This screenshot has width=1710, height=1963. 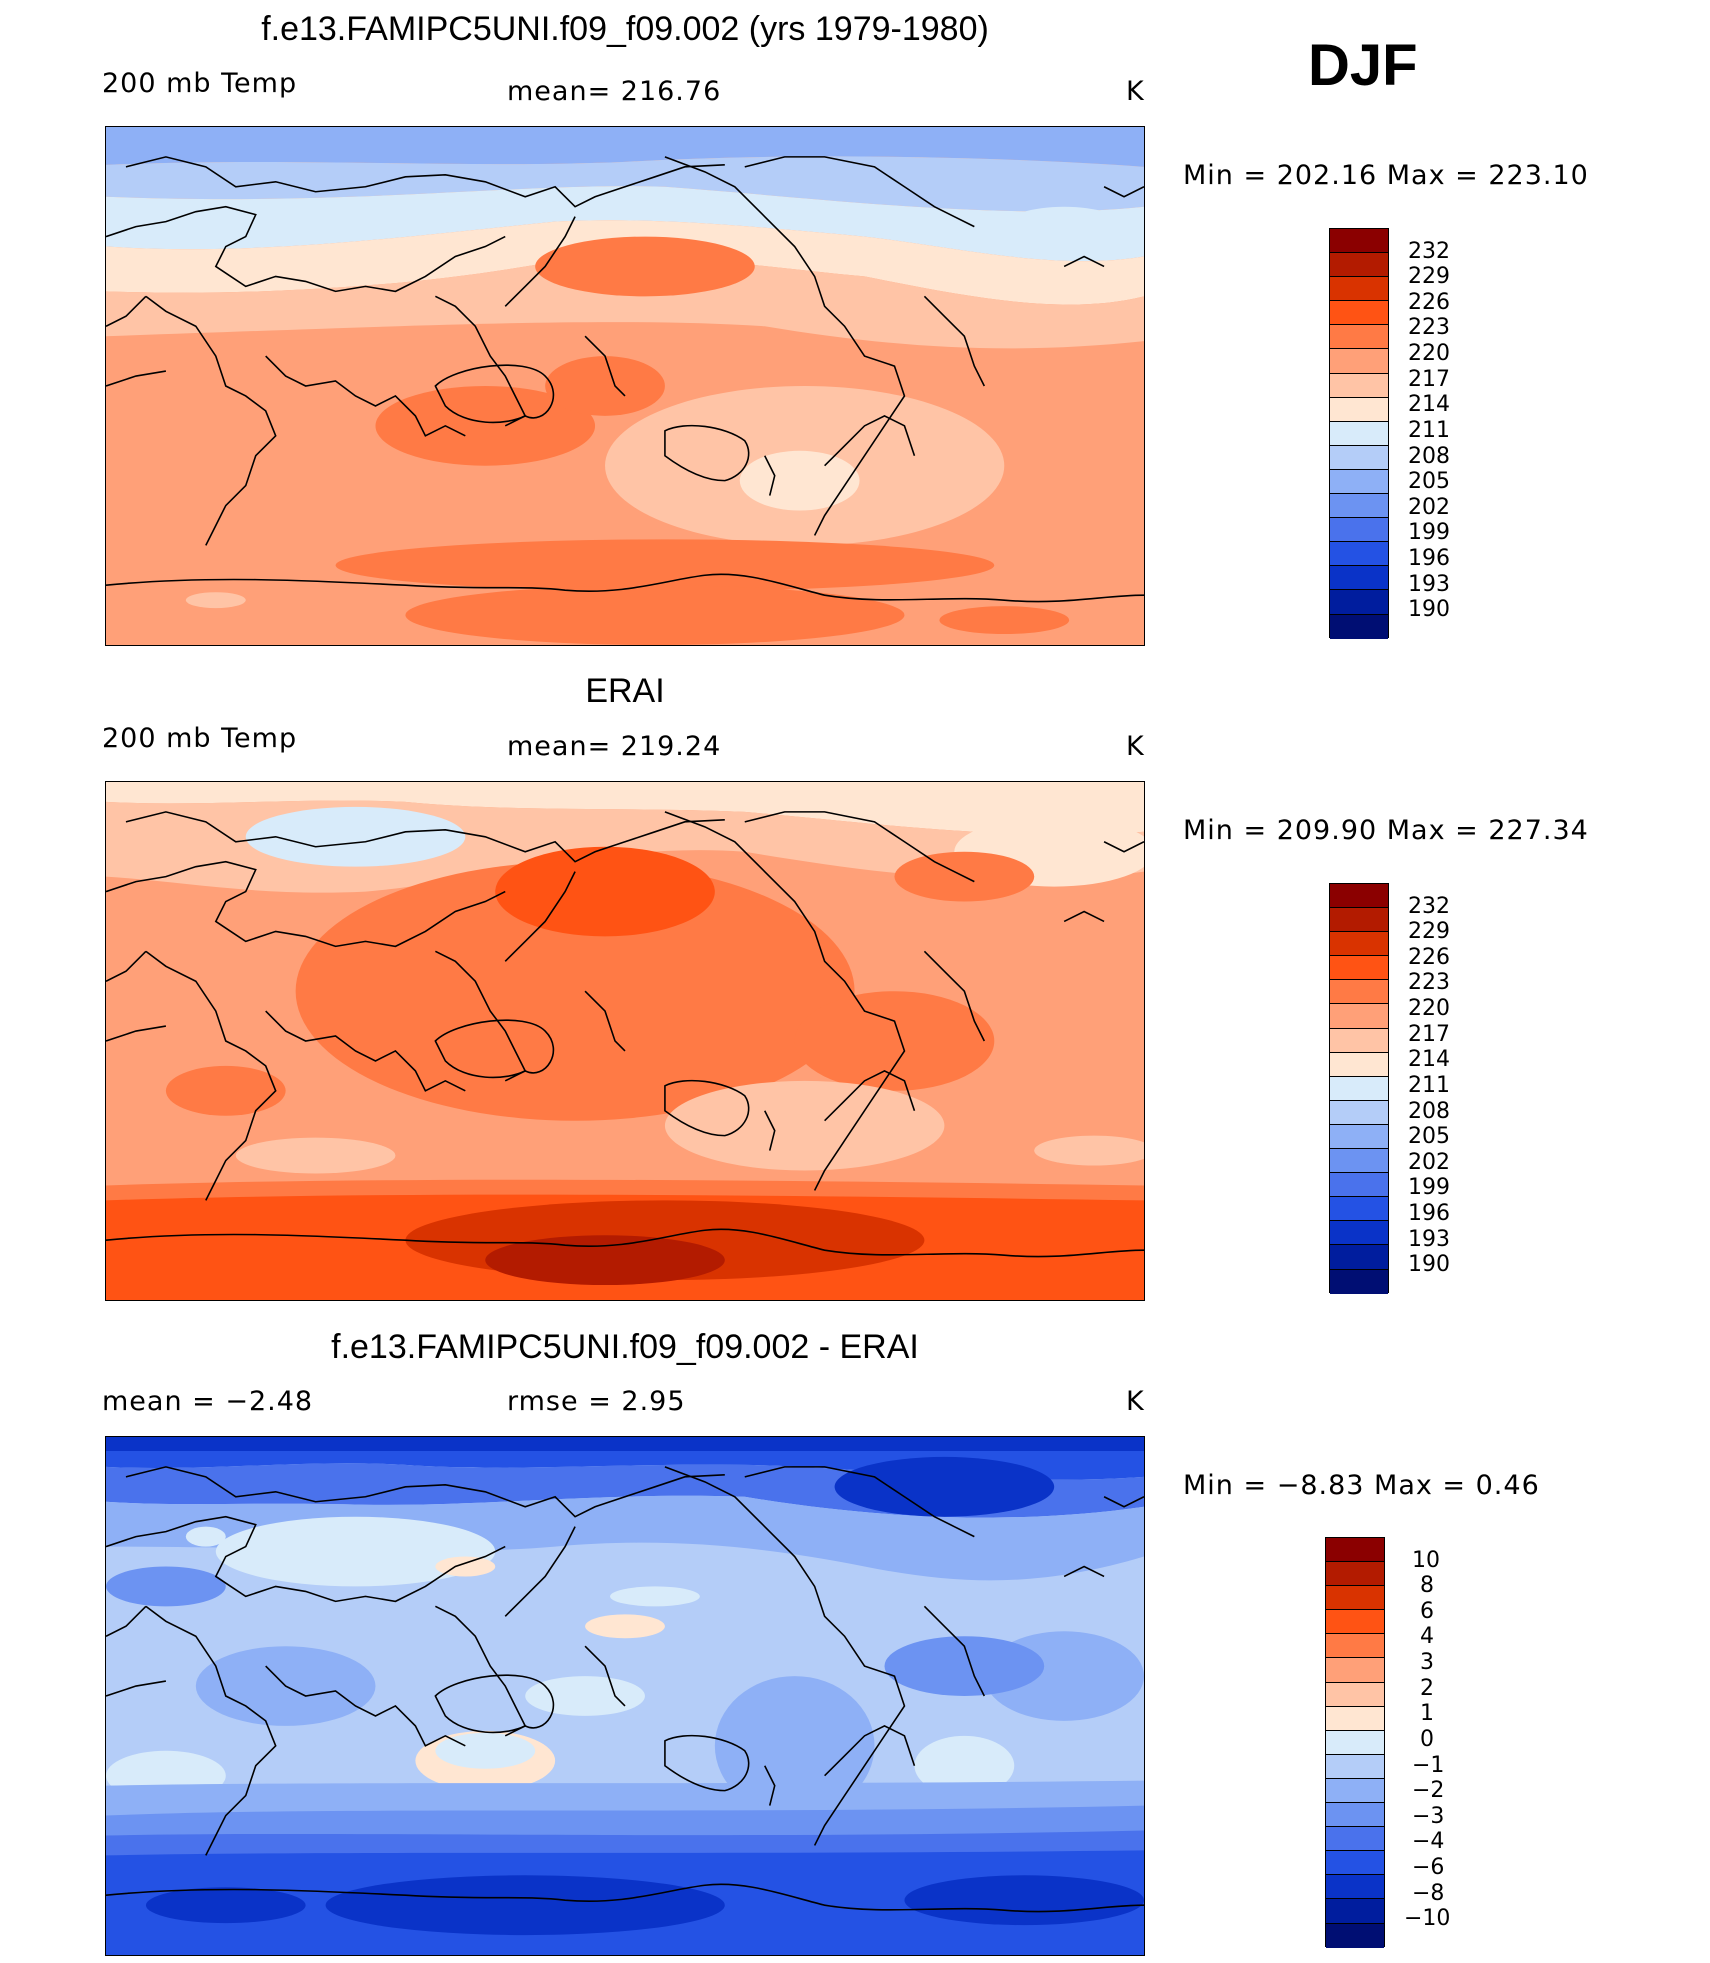 I want to click on panel3-colorbar-label-7: 0, so click(x=1427, y=1739).